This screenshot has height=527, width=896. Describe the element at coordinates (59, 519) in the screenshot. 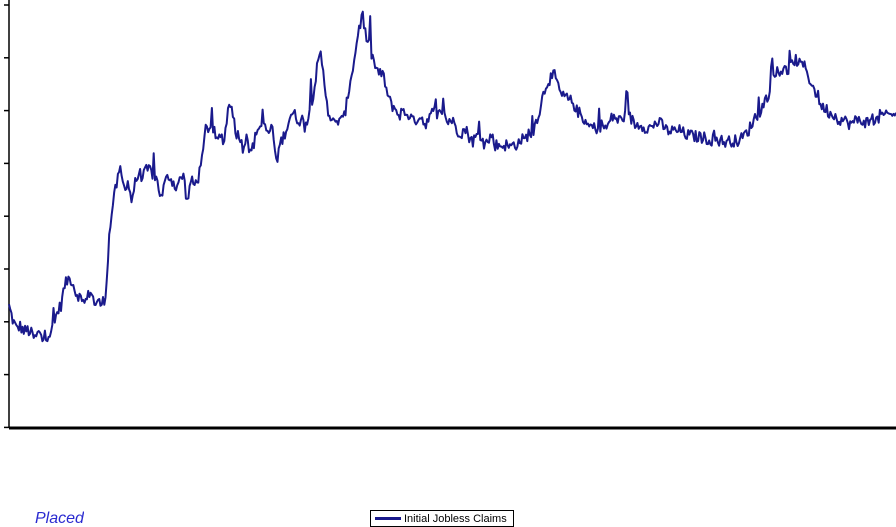

I see `source-note: Placed` at that location.